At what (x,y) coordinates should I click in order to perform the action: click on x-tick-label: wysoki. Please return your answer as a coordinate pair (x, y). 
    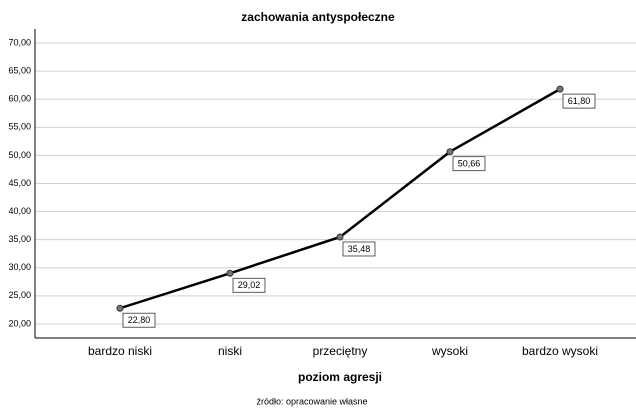
    Looking at the image, I should click on (449, 351).